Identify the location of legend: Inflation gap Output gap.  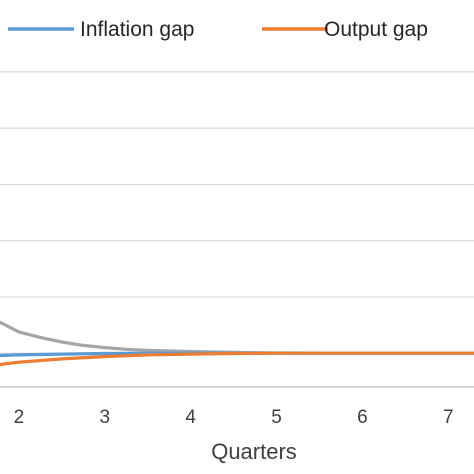
(218, 29).